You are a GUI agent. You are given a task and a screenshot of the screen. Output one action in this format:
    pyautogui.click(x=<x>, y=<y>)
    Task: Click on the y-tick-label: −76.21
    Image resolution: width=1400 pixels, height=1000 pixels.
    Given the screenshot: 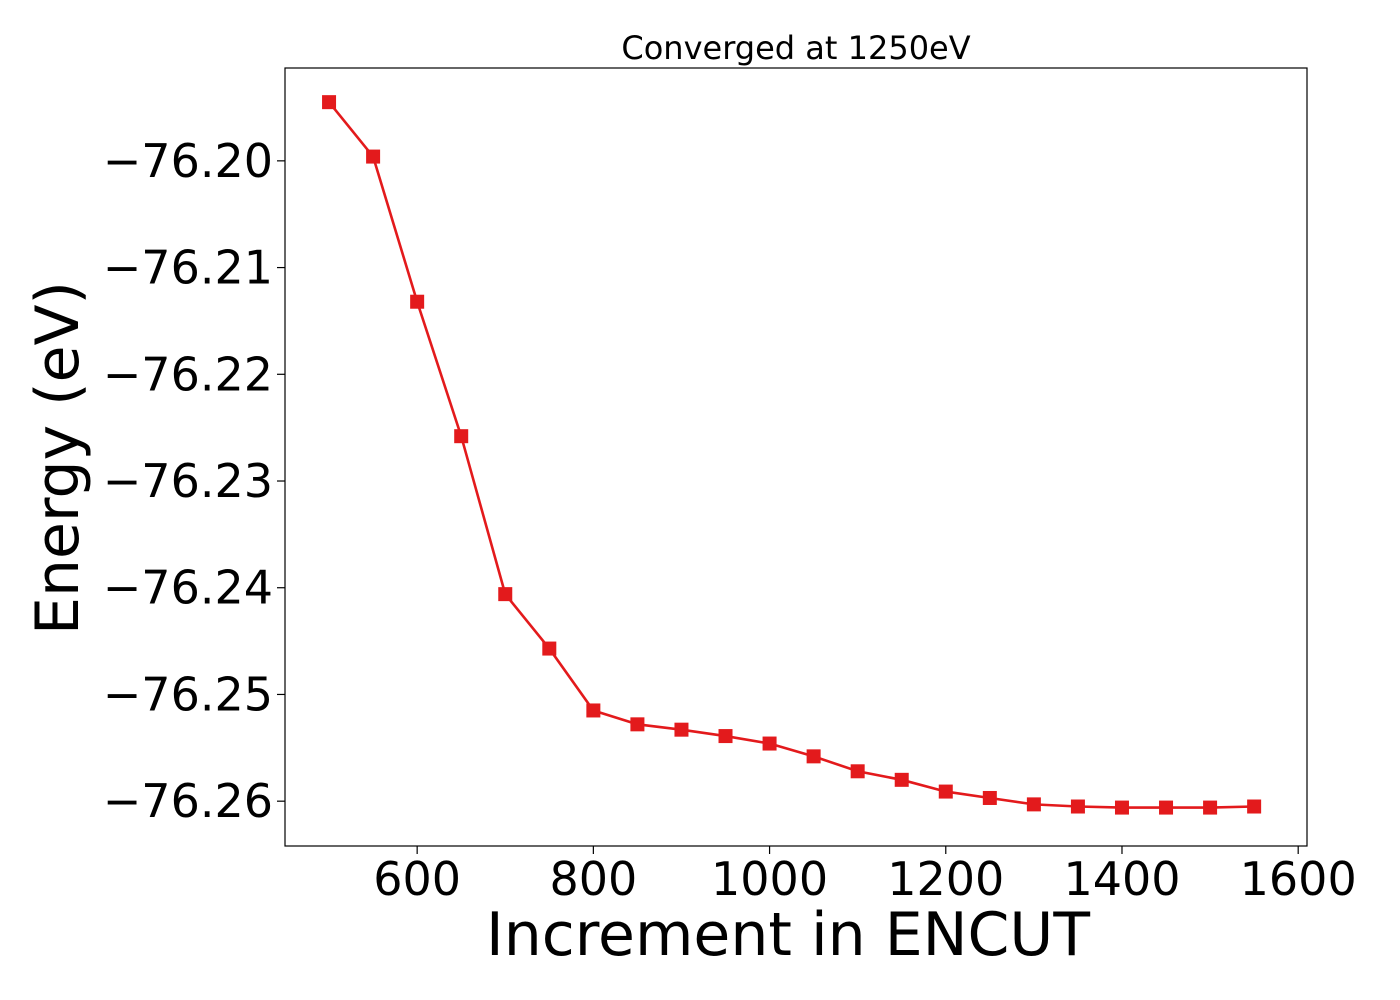 What is the action you would take?
    pyautogui.click(x=188, y=268)
    